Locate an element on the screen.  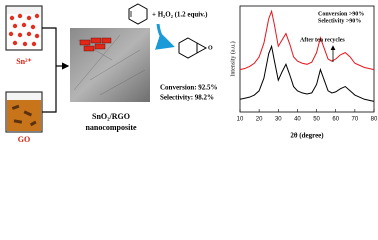
x-tick-label: 80 is located at coordinates (374, 120).